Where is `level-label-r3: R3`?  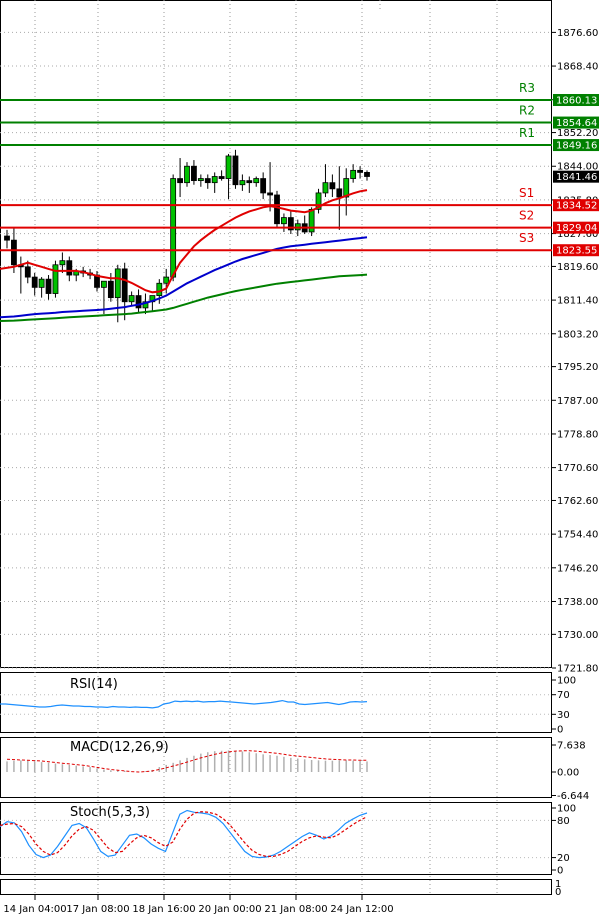 level-label-r3: R3 is located at coordinates (527, 88).